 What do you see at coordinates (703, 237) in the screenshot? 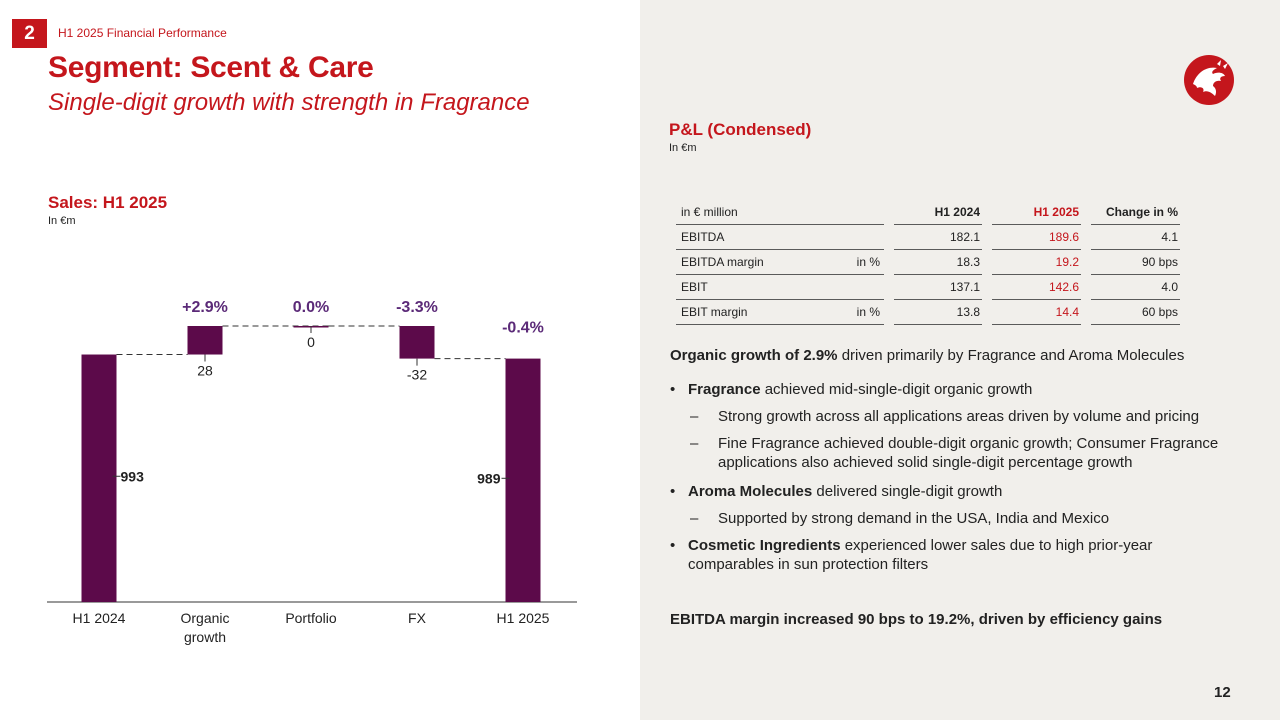
I see `row-label: EBITDA` at bounding box center [703, 237].